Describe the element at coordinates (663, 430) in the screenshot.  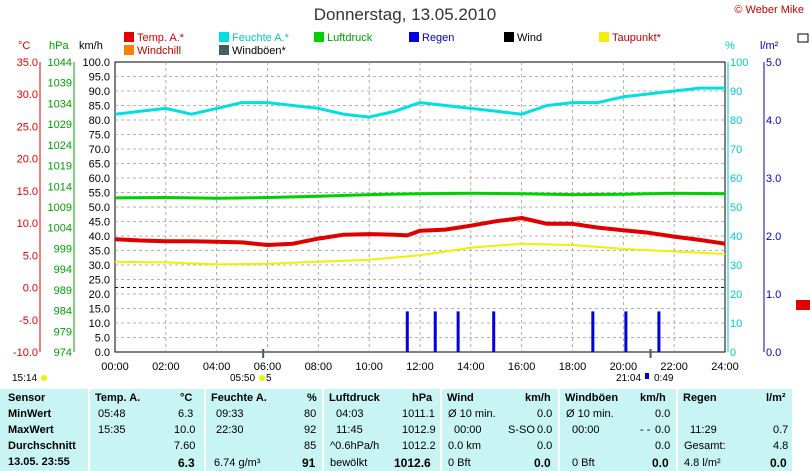
I see `gust-max-value: 0.0` at that location.